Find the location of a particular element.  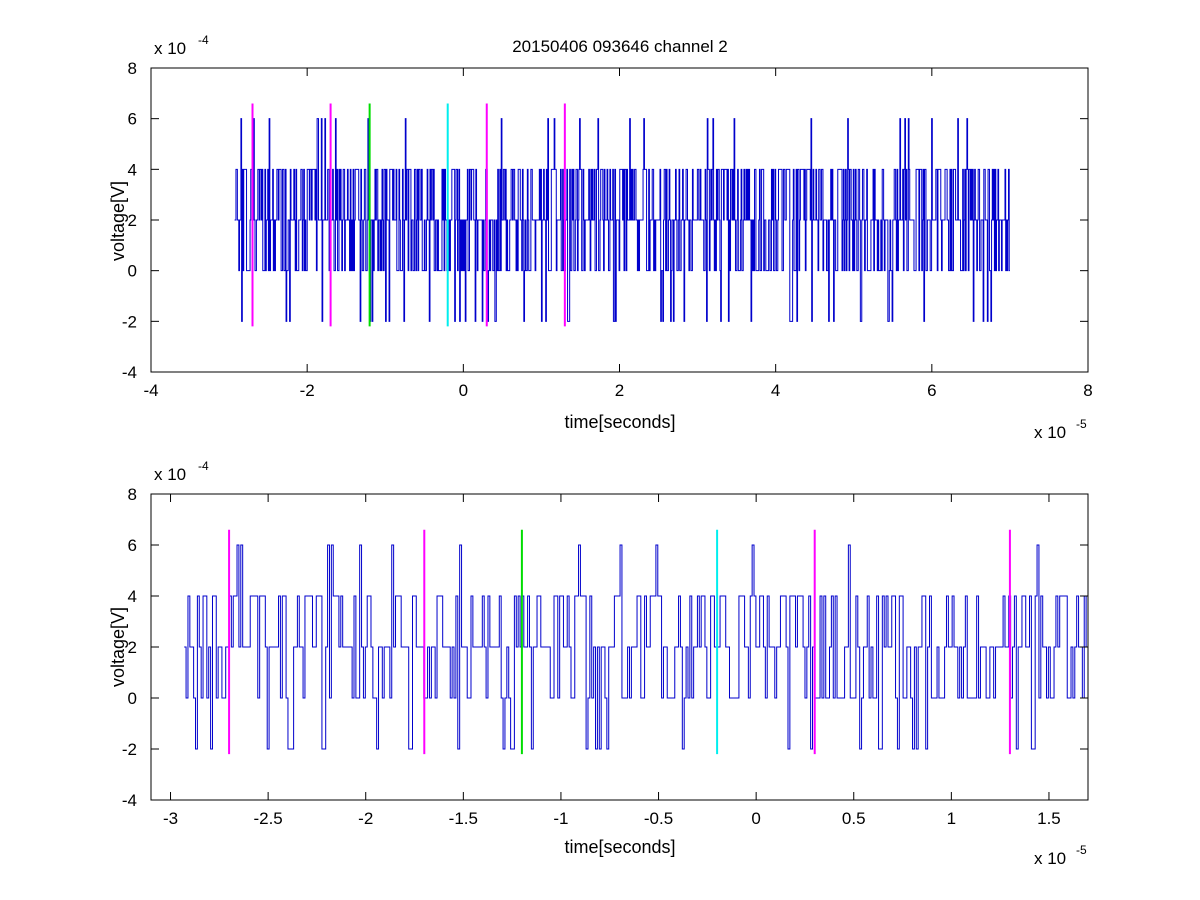

x-tick-label: 2 is located at coordinates (619, 390).